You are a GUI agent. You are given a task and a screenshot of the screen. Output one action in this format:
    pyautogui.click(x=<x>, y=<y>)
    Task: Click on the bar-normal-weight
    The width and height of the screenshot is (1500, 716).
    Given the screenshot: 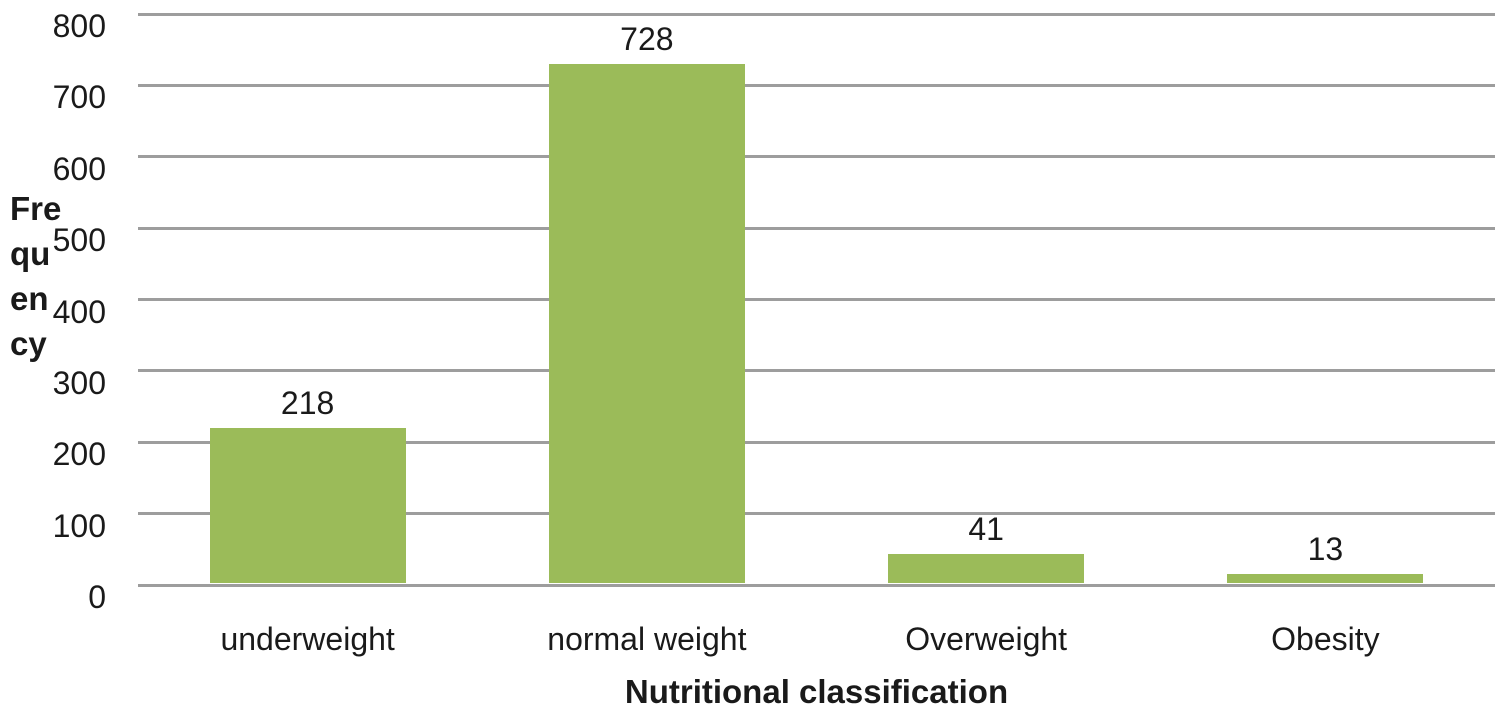 What is the action you would take?
    pyautogui.click(x=646, y=323)
    